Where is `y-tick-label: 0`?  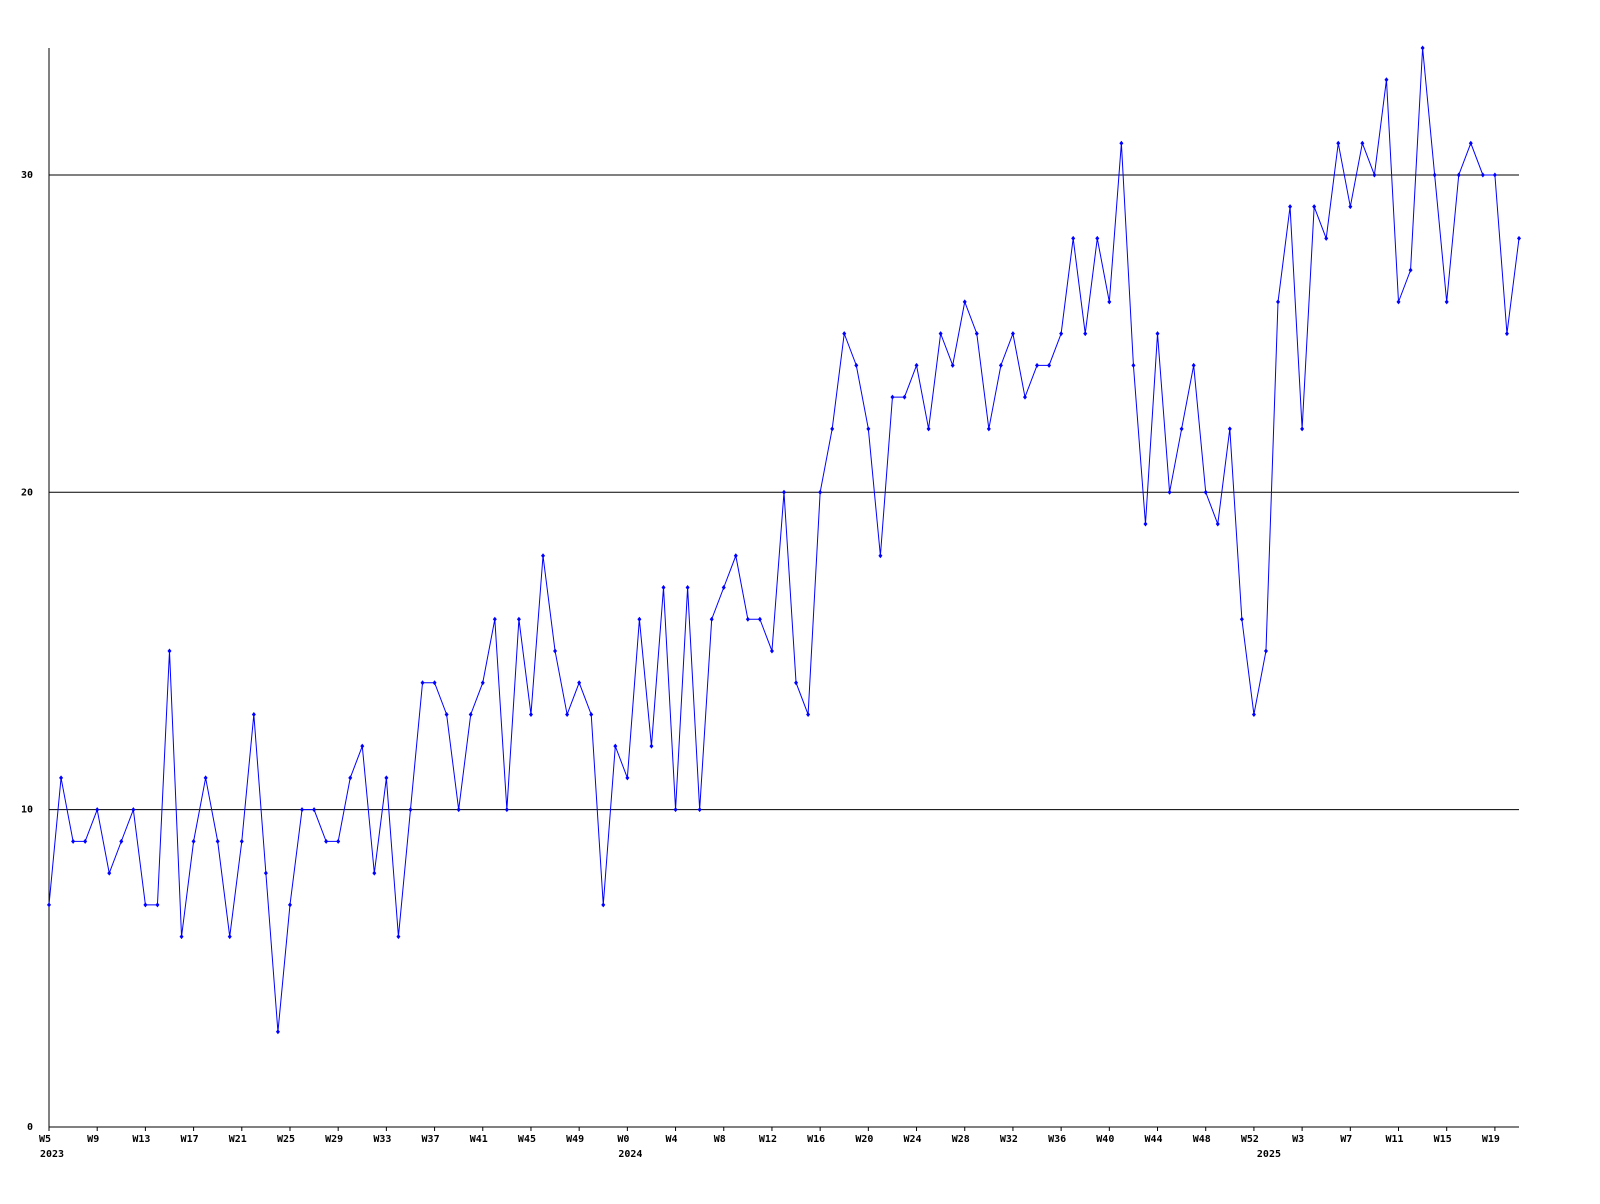 y-tick-label: 0 is located at coordinates (30, 1127).